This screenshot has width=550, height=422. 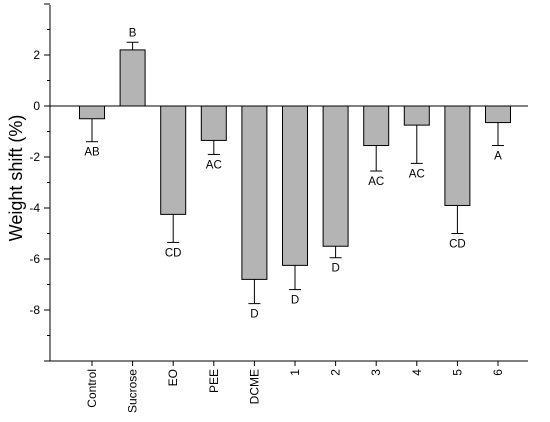 I want to click on significance-label: A, so click(x=498, y=157).